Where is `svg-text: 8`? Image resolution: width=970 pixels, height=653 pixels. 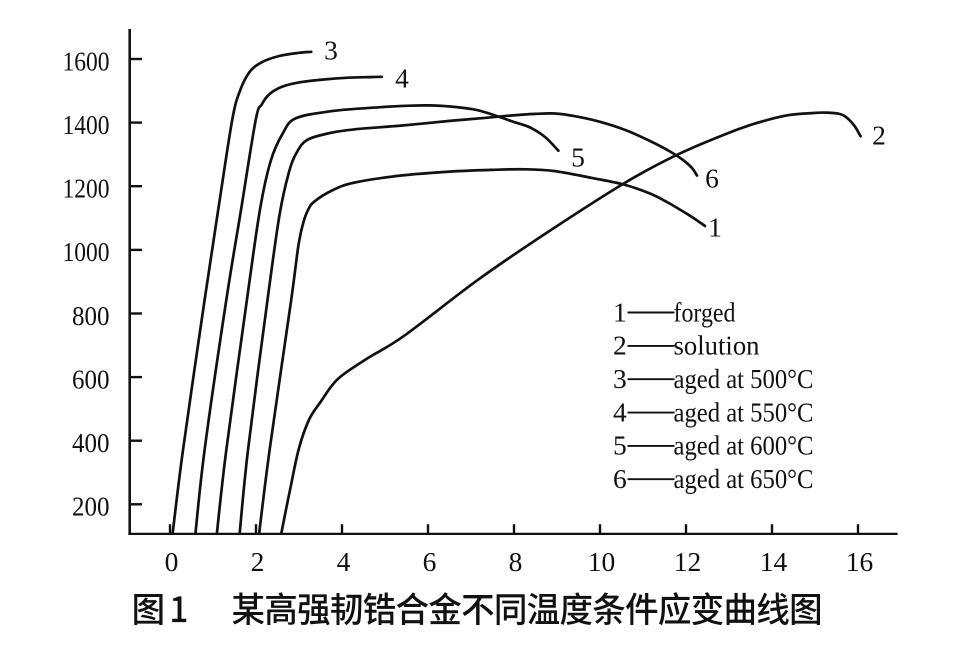
svg-text: 8 is located at coordinates (516, 561).